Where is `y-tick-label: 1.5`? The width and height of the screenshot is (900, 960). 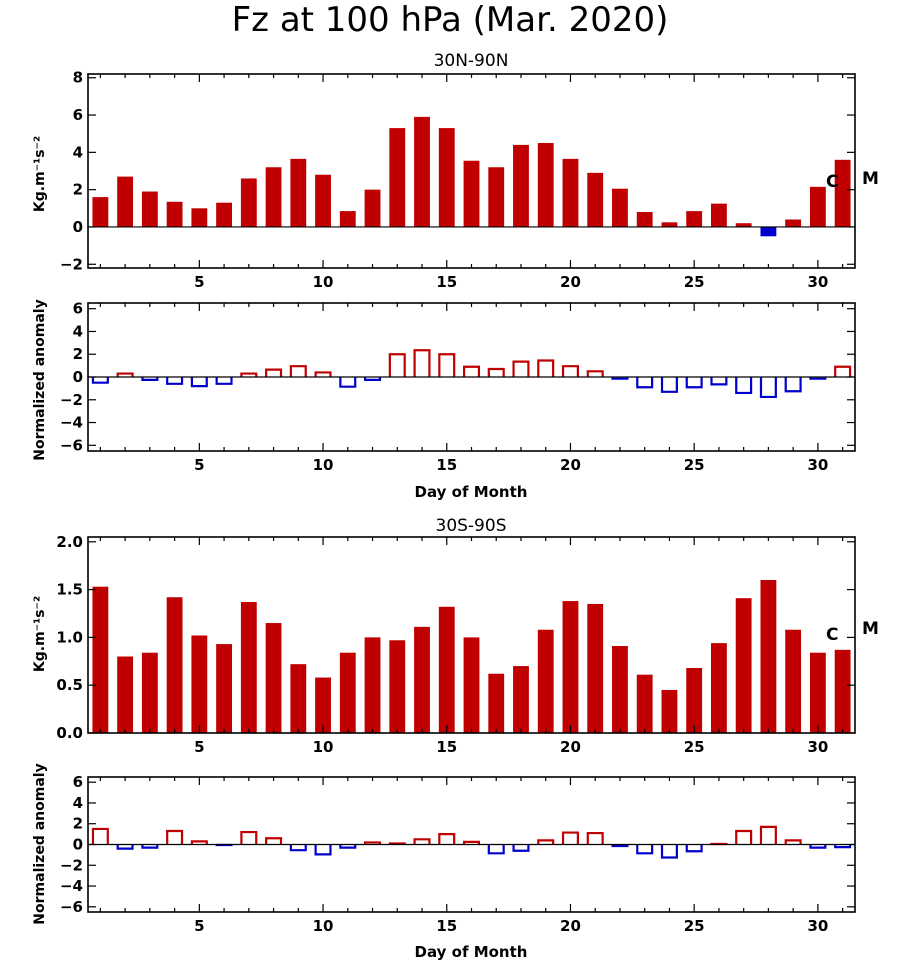 y-tick-label: 1.5 is located at coordinates (69, 590).